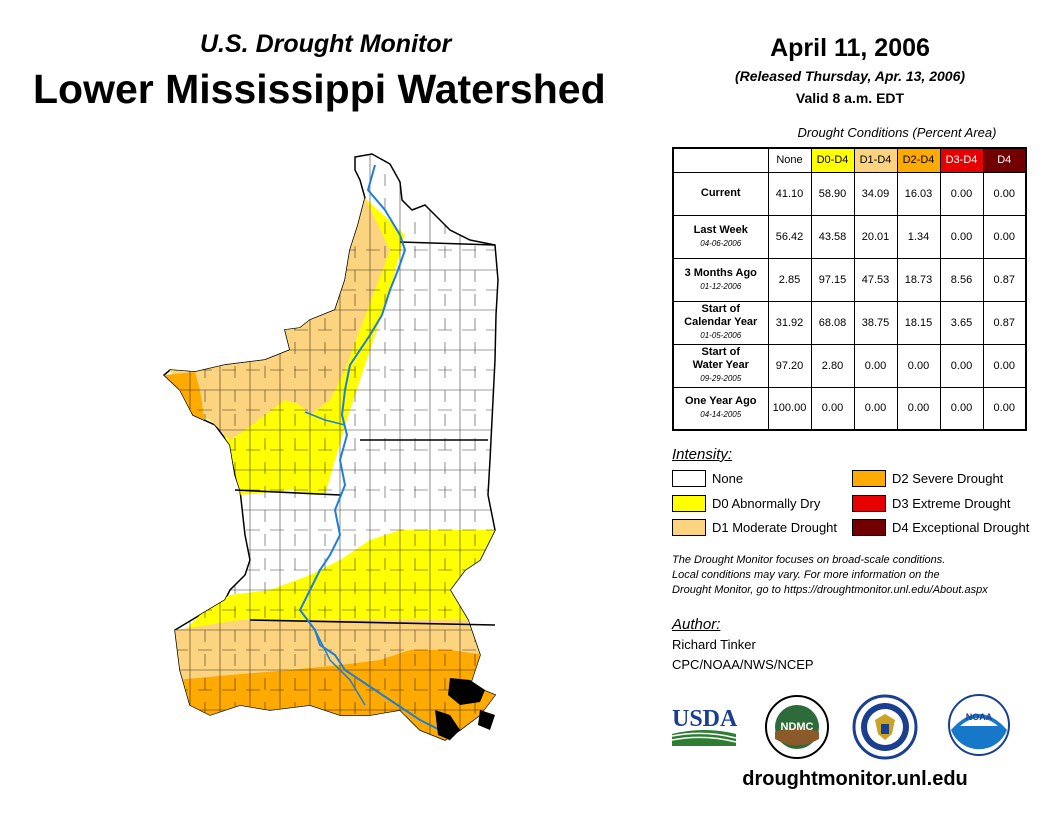 This screenshot has width=1056, height=816. What do you see at coordinates (951, 503) in the screenshot?
I see `legend-label: D3 Extreme Drought` at bounding box center [951, 503].